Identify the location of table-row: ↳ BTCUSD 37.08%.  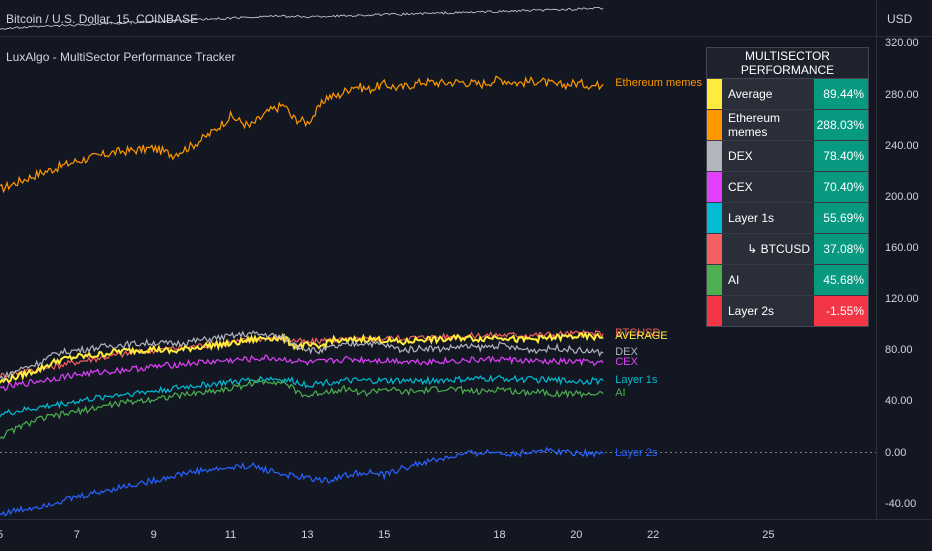
(787, 249).